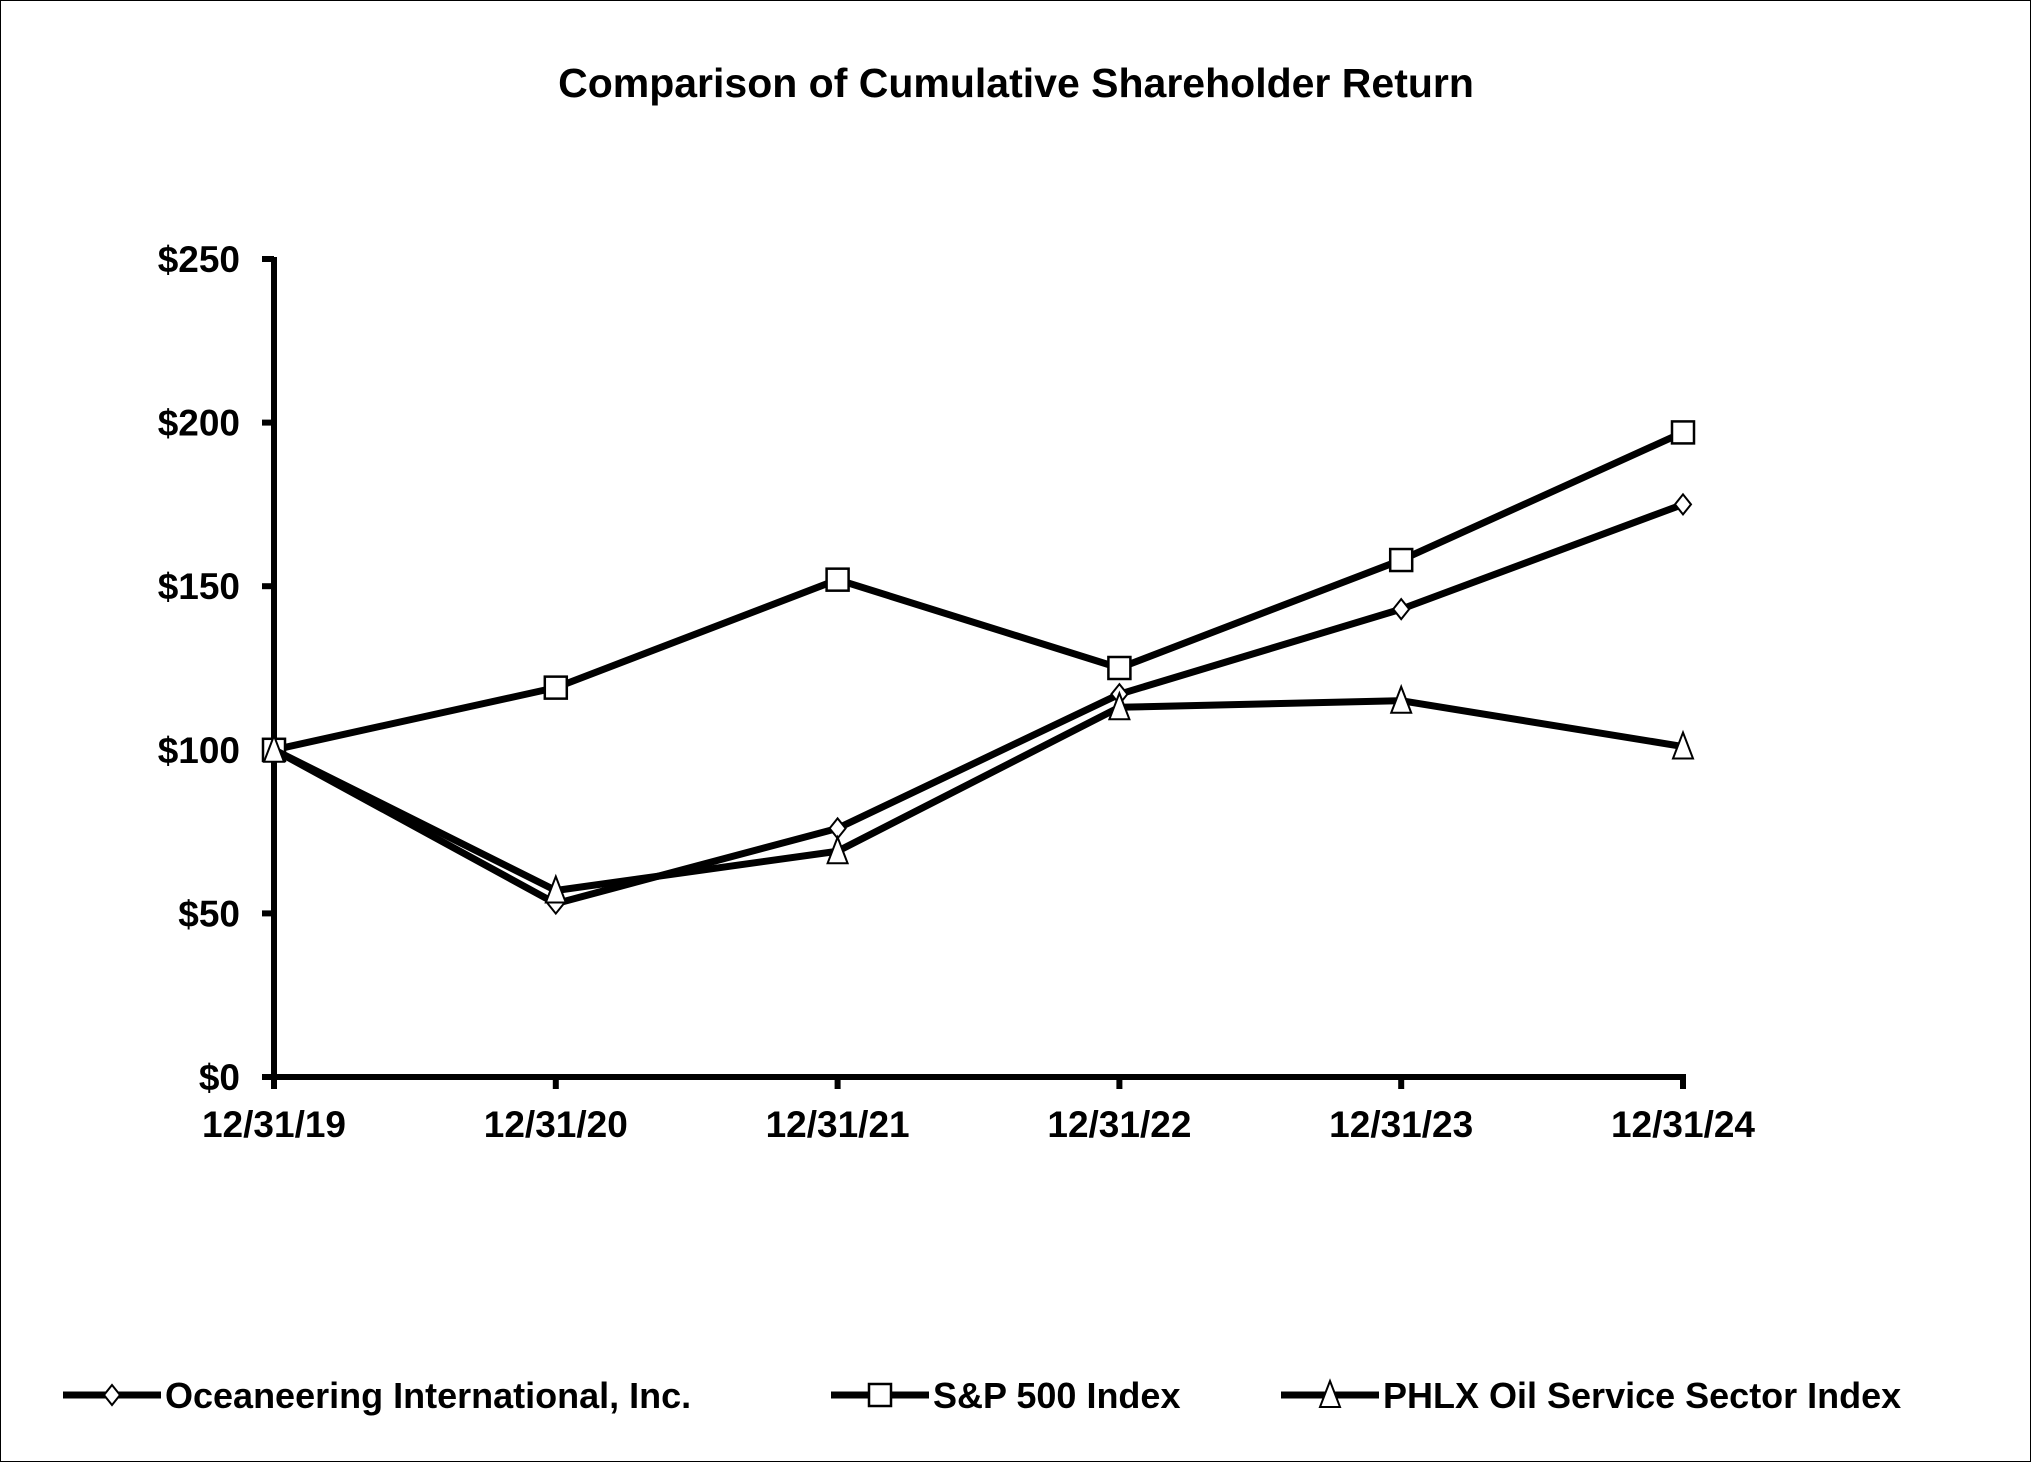  What do you see at coordinates (1683, 1124) in the screenshot?
I see `x-tick-label: 12/31/24` at bounding box center [1683, 1124].